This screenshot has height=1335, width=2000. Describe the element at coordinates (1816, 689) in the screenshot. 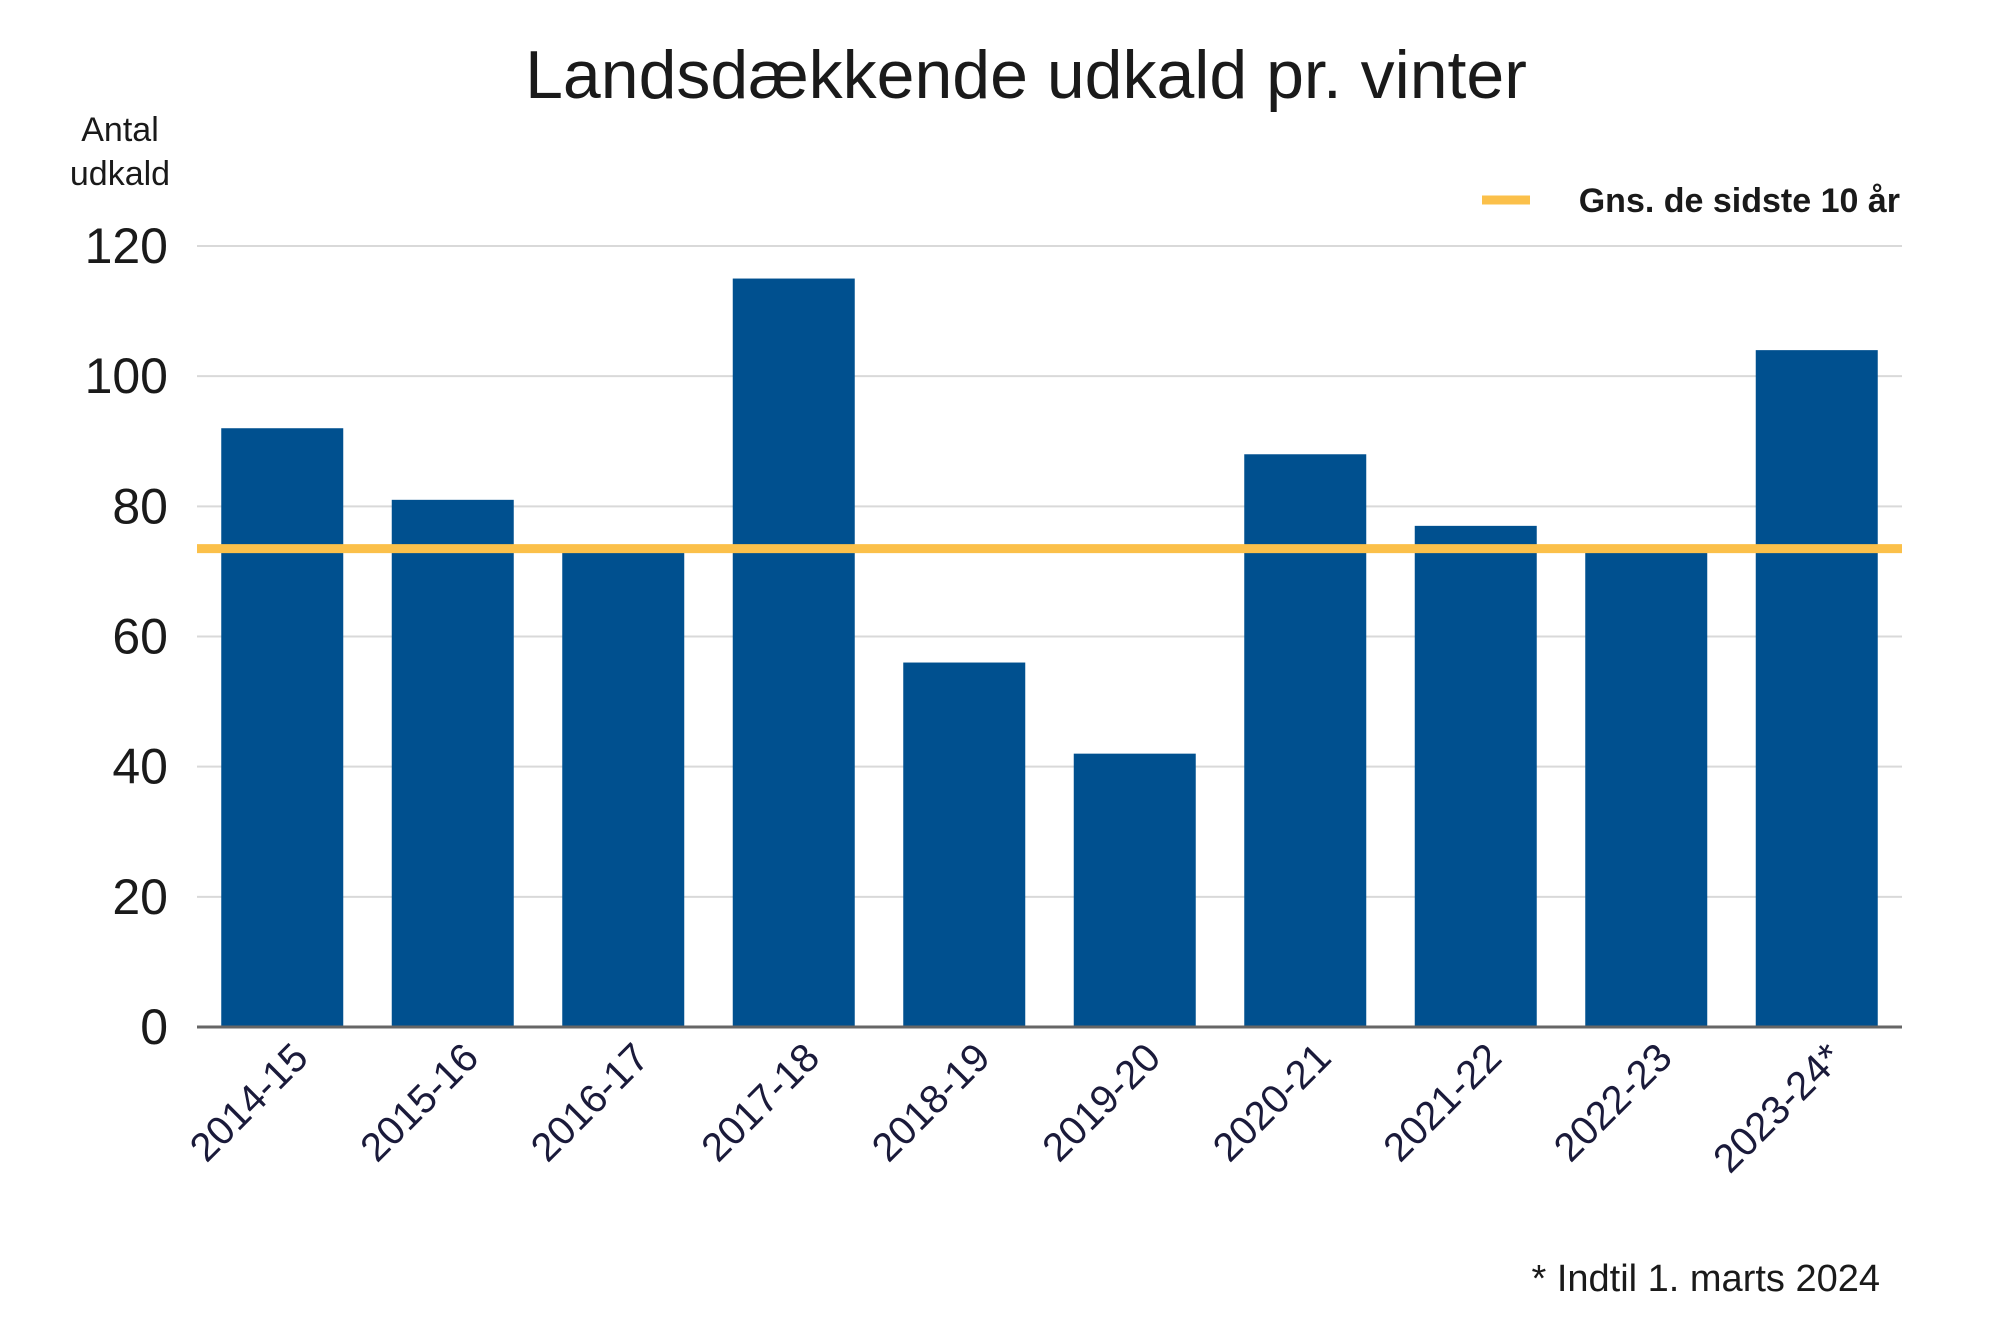

I see `bar-2023-24*` at that location.